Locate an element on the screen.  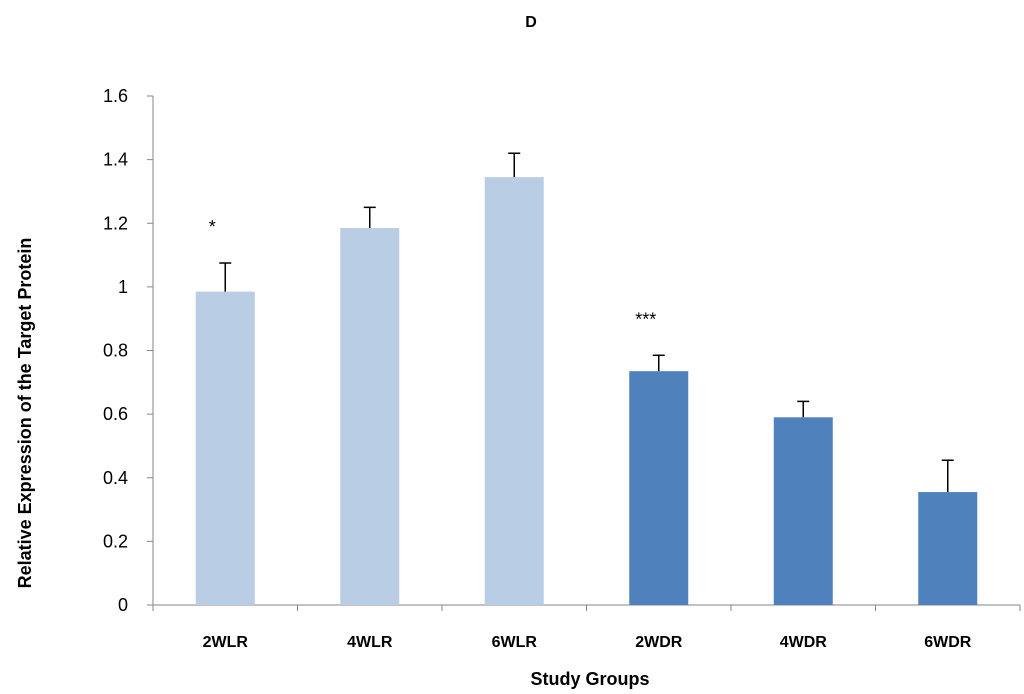
y-tick-label: 0 is located at coordinates (123, 605).